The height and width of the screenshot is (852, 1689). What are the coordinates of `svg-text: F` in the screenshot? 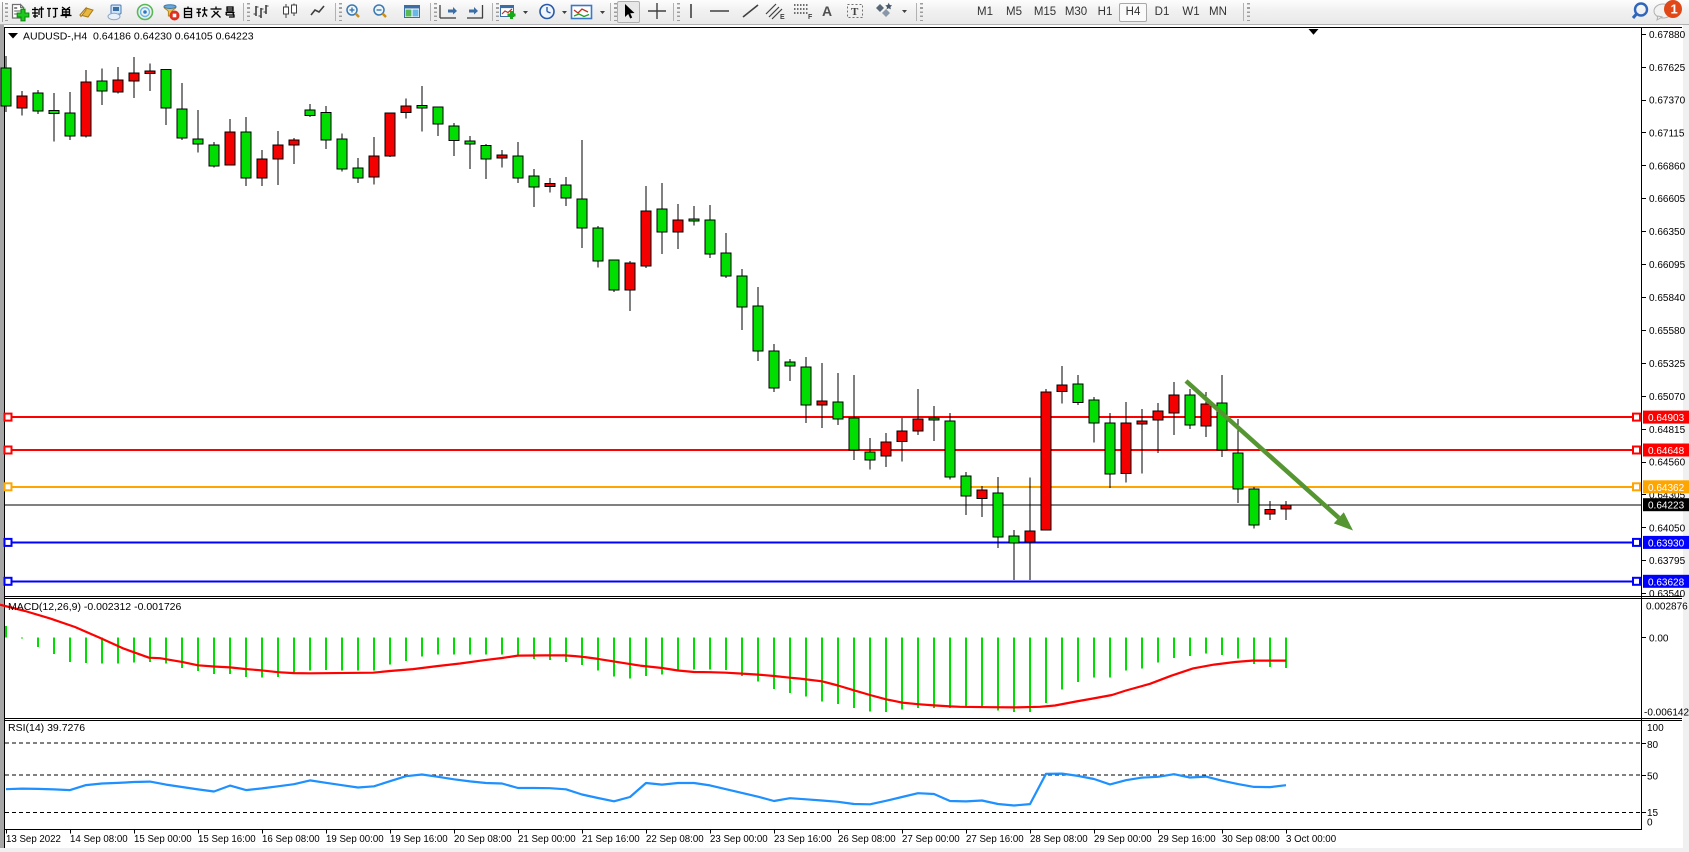 It's located at (810, 17).